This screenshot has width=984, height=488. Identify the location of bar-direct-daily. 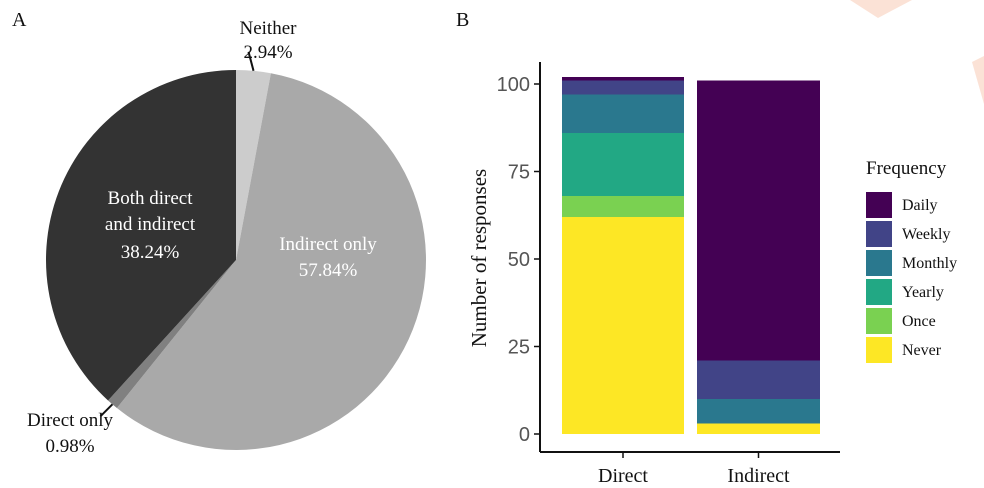
(623, 79).